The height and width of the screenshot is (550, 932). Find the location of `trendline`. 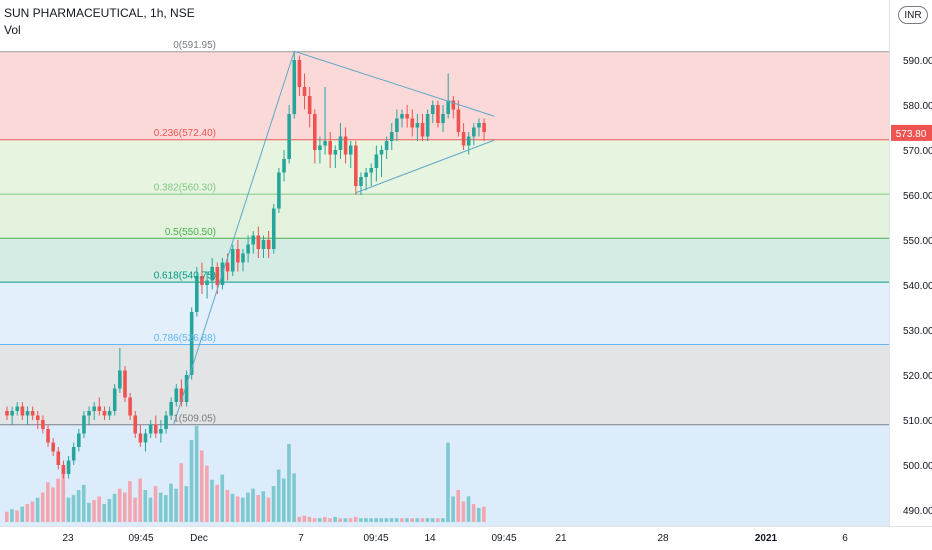

trendline is located at coordinates (234, 238).